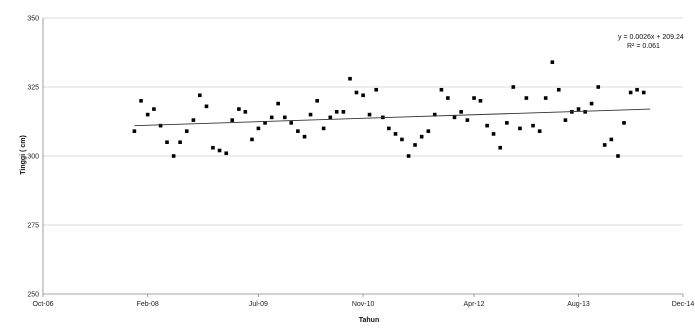  What do you see at coordinates (258, 304) in the screenshot?
I see `x-tick-label: Jul-09` at bounding box center [258, 304].